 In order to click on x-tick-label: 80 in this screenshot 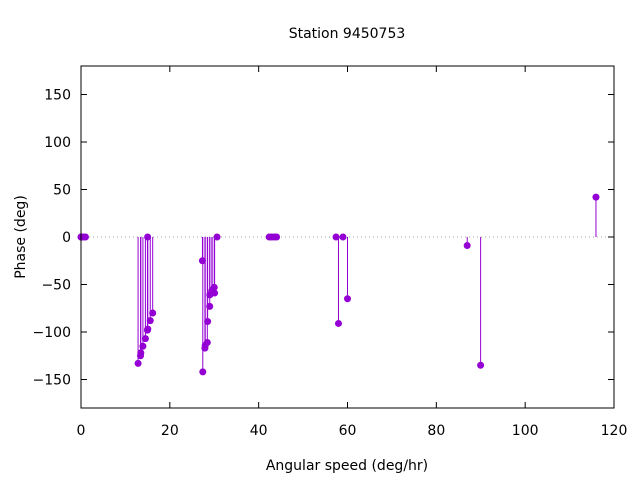, I will do `click(436, 431)`.